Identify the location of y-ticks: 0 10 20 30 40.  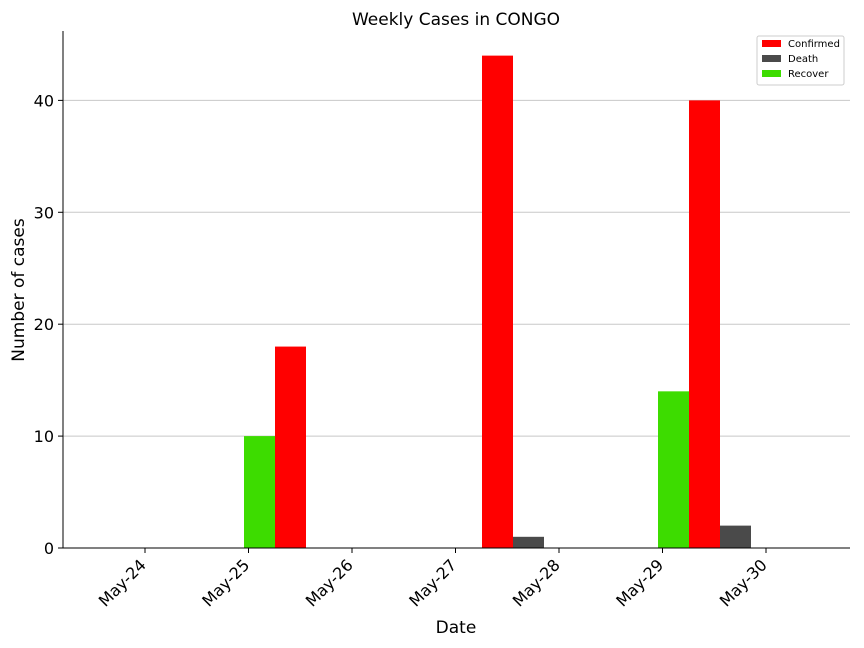
(48, 324).